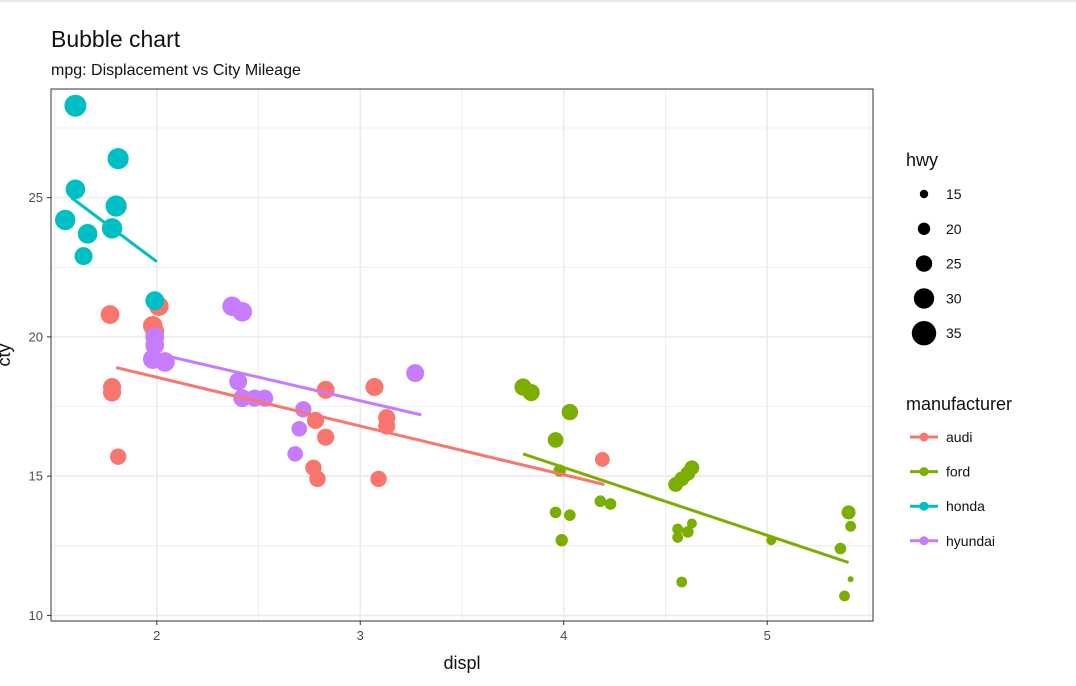 The height and width of the screenshot is (686, 1076). What do you see at coordinates (954, 229) in the screenshot?
I see `size-legend-label: 20` at bounding box center [954, 229].